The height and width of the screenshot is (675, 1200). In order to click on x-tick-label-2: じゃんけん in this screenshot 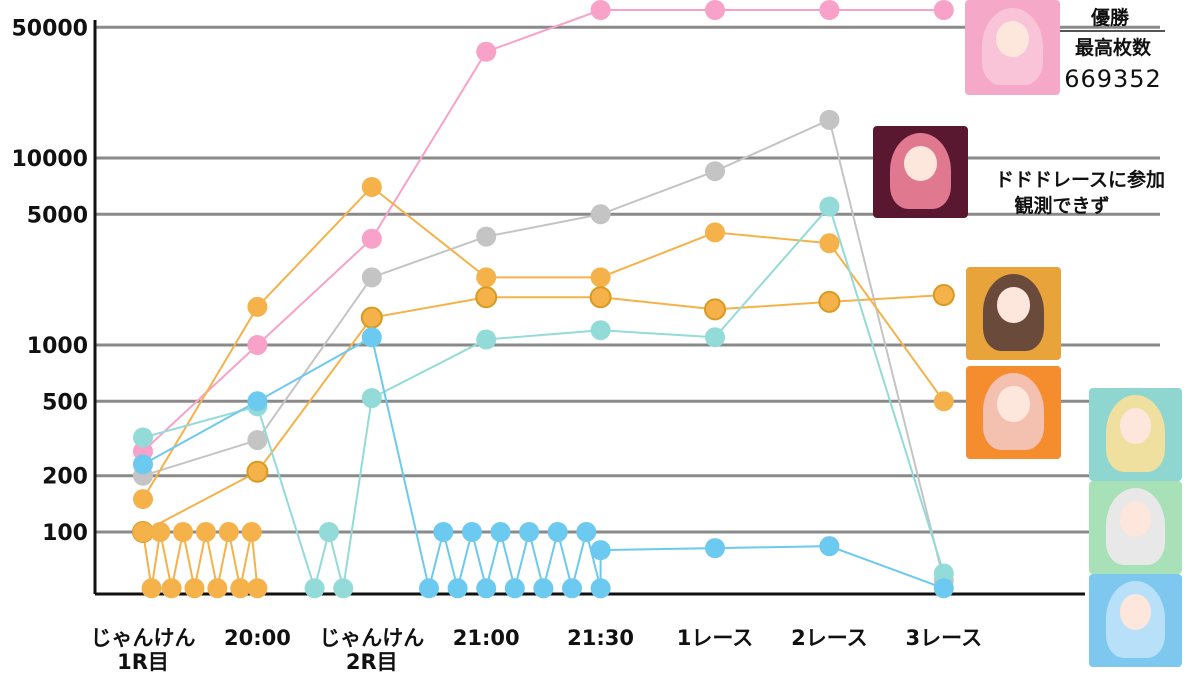, I will do `click(371, 638)`.